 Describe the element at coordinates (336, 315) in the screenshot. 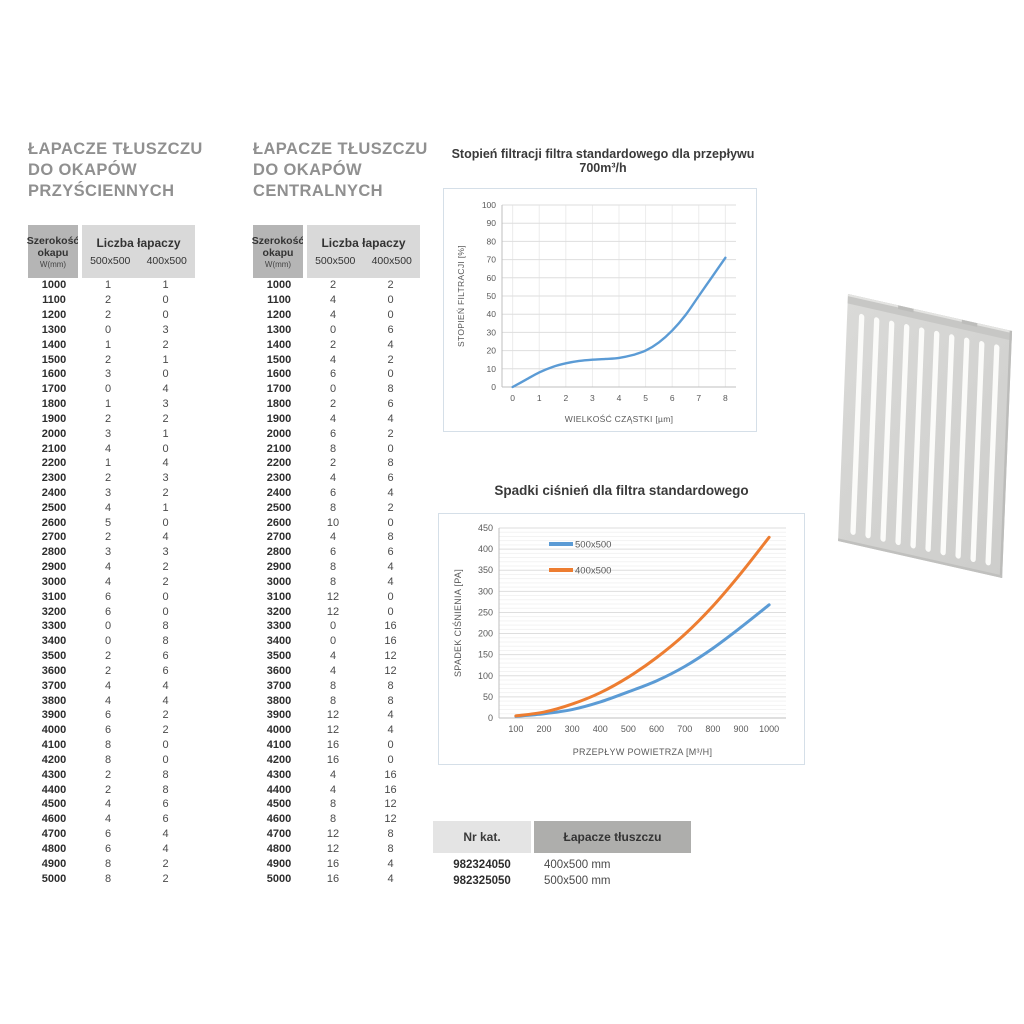

I see `table-row: 1200 4 0` at that location.